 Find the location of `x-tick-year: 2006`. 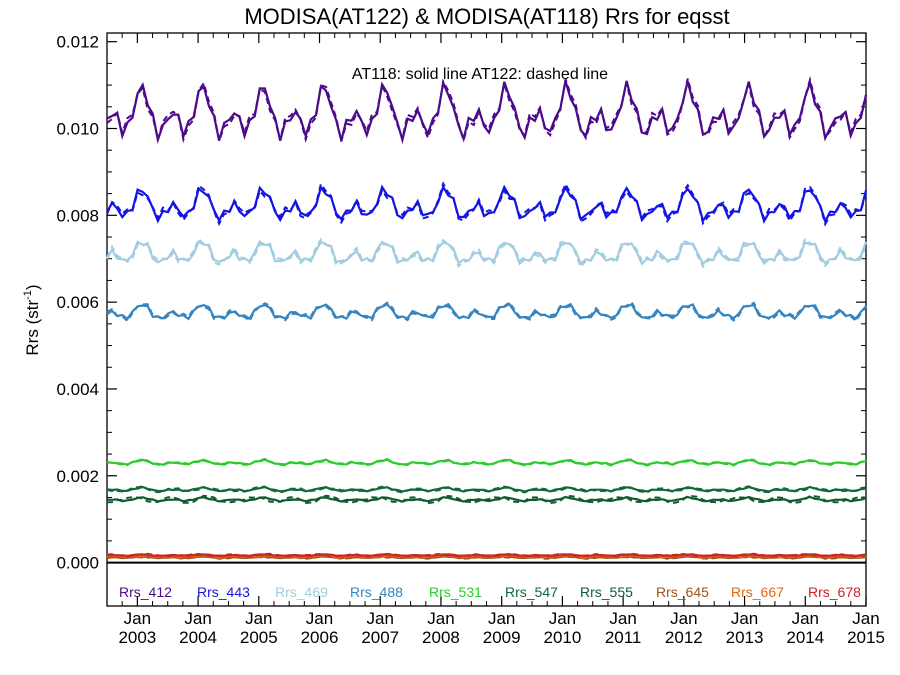

x-tick-year: 2006 is located at coordinates (320, 637).